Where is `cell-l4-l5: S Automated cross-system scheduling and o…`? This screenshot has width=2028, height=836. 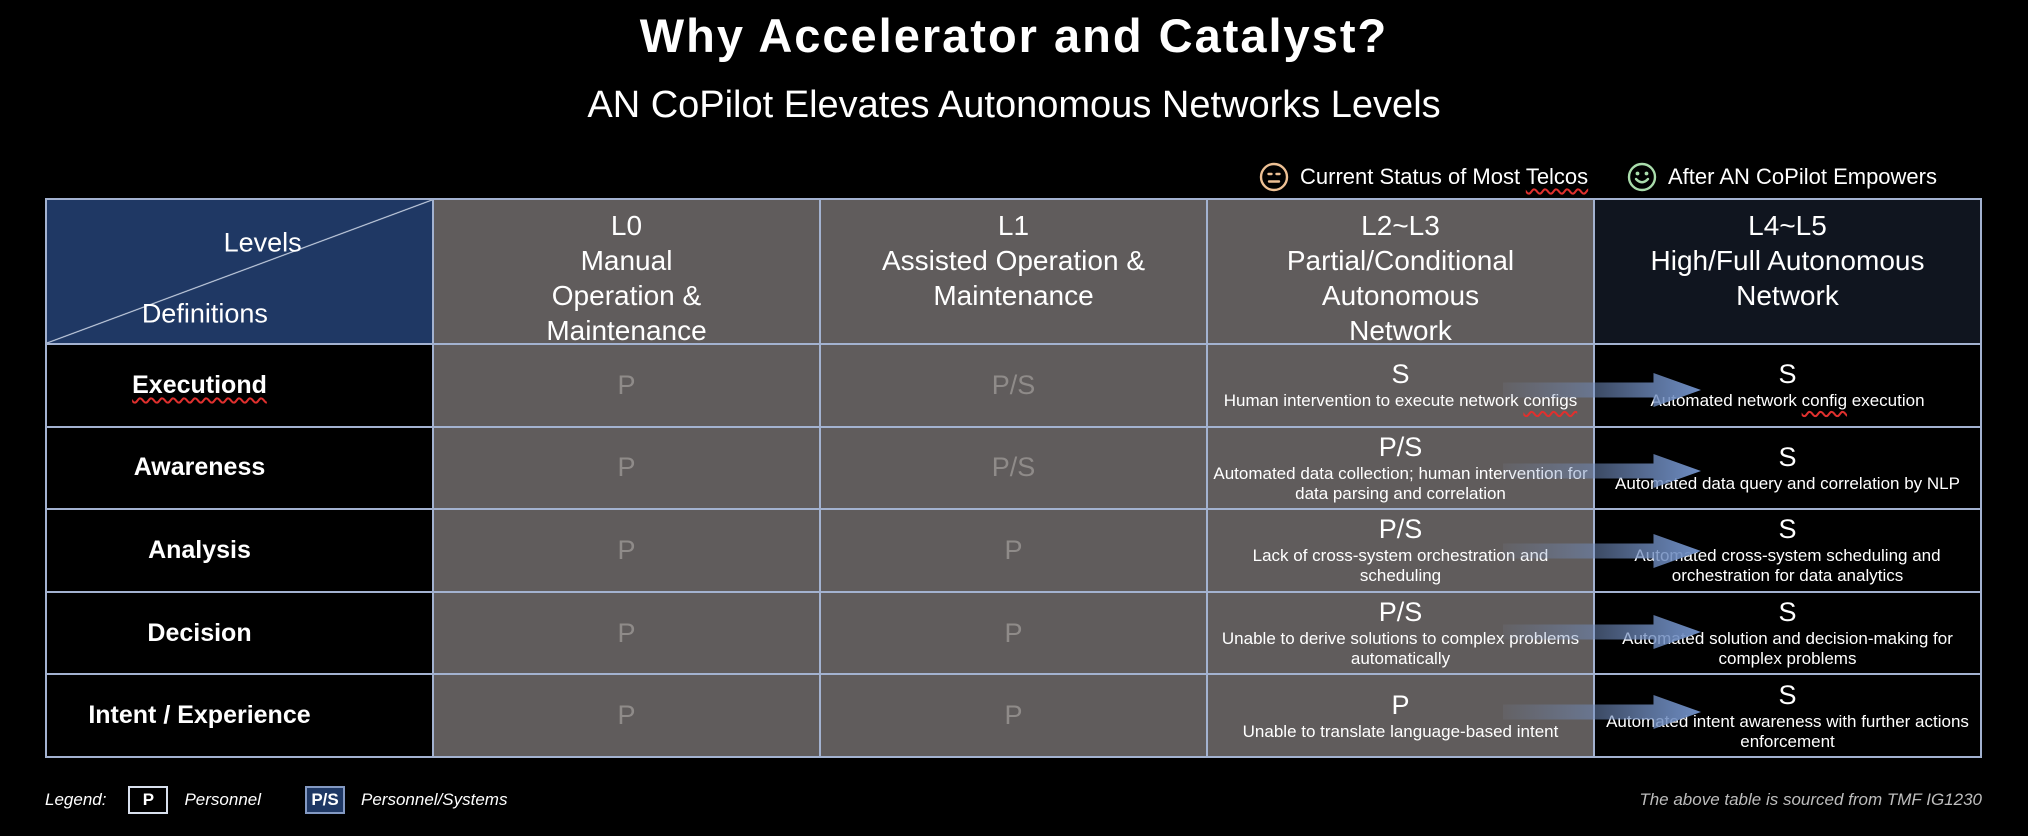 cell-l4-l5: S Automated cross-system scheduling and o… is located at coordinates (1787, 550).